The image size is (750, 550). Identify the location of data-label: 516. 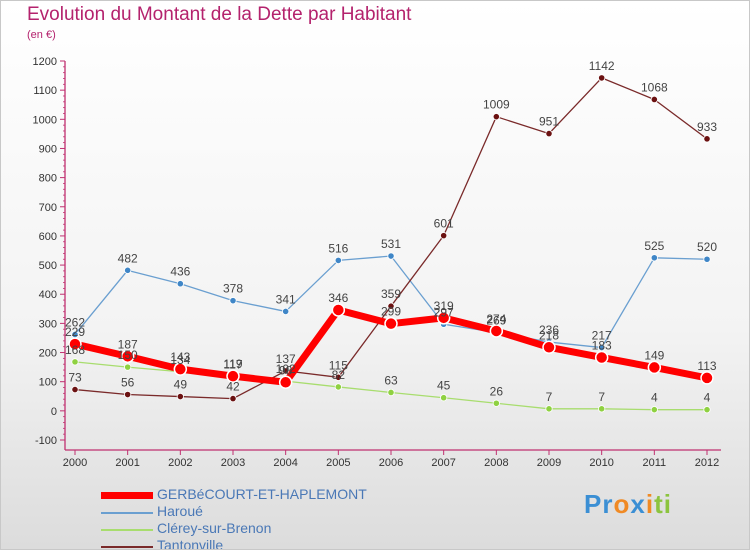
(338, 248).